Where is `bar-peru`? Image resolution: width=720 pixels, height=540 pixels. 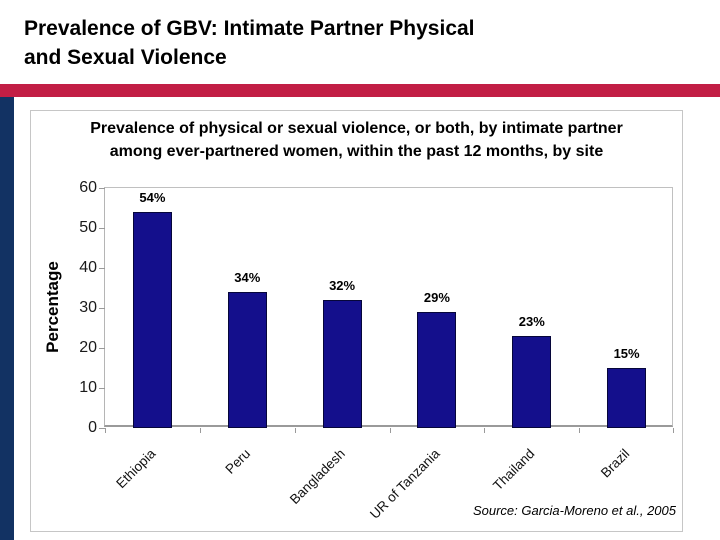 bar-peru is located at coordinates (247, 360).